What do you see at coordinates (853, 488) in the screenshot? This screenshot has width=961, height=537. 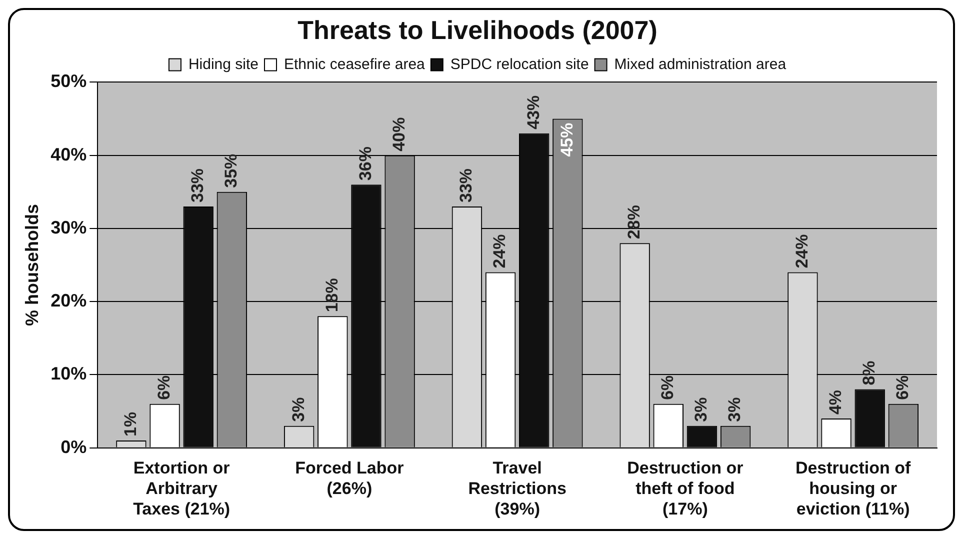 I see `x-tick-label: Destruction of housing or eviction (11%)` at bounding box center [853, 488].